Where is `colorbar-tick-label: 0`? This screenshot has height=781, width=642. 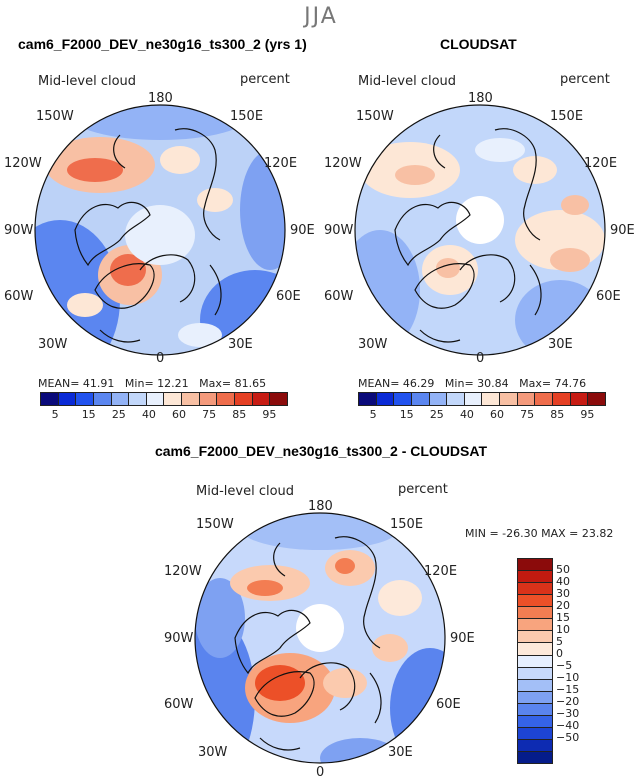 colorbar-tick-label: 0 is located at coordinates (559, 653).